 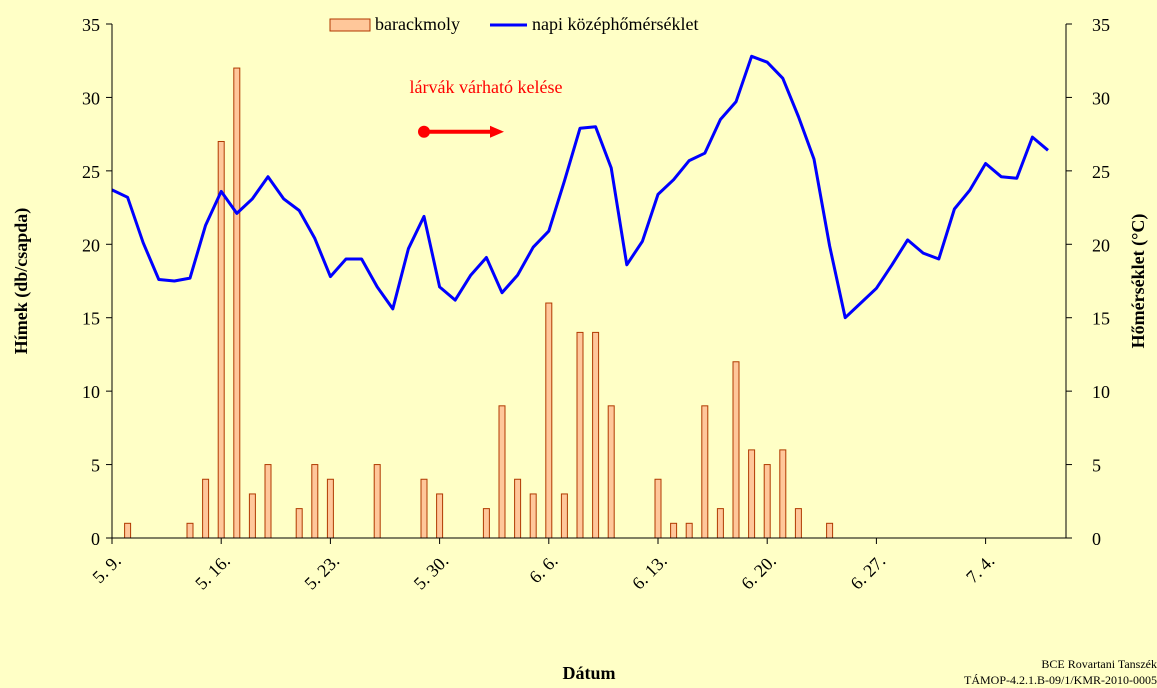 What do you see at coordinates (758, 572) in the screenshot?
I see `x-tick-label: 6. 20.` at bounding box center [758, 572].